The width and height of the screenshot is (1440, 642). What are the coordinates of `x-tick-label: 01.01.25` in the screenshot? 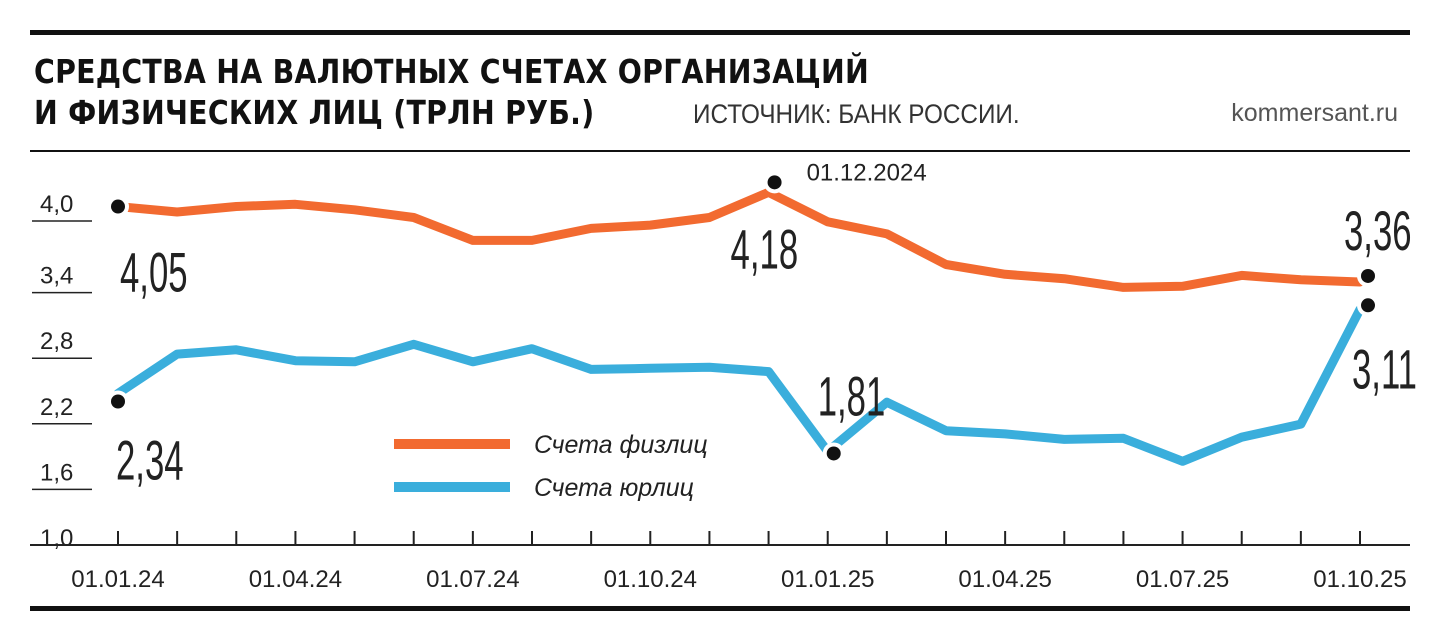 It's located at (827, 579).